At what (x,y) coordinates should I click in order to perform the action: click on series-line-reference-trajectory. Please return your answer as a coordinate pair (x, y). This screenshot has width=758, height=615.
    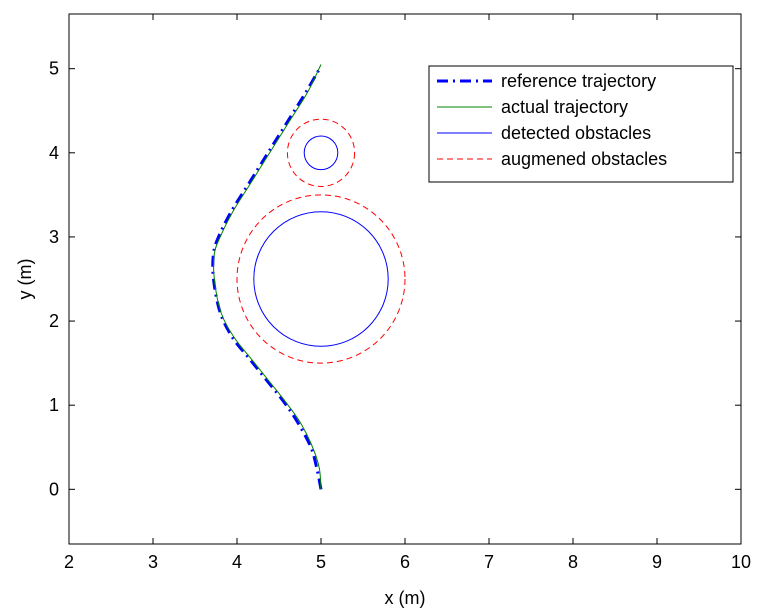
    Looking at the image, I should click on (267, 277).